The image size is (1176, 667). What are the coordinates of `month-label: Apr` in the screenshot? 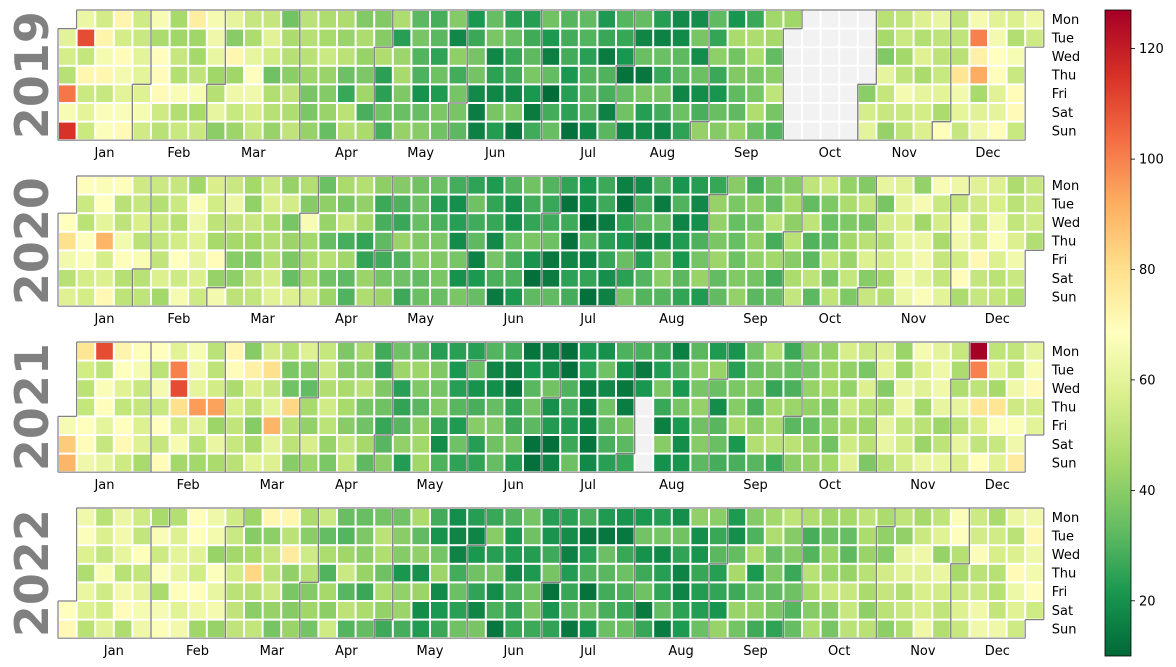 It's located at (346, 319).